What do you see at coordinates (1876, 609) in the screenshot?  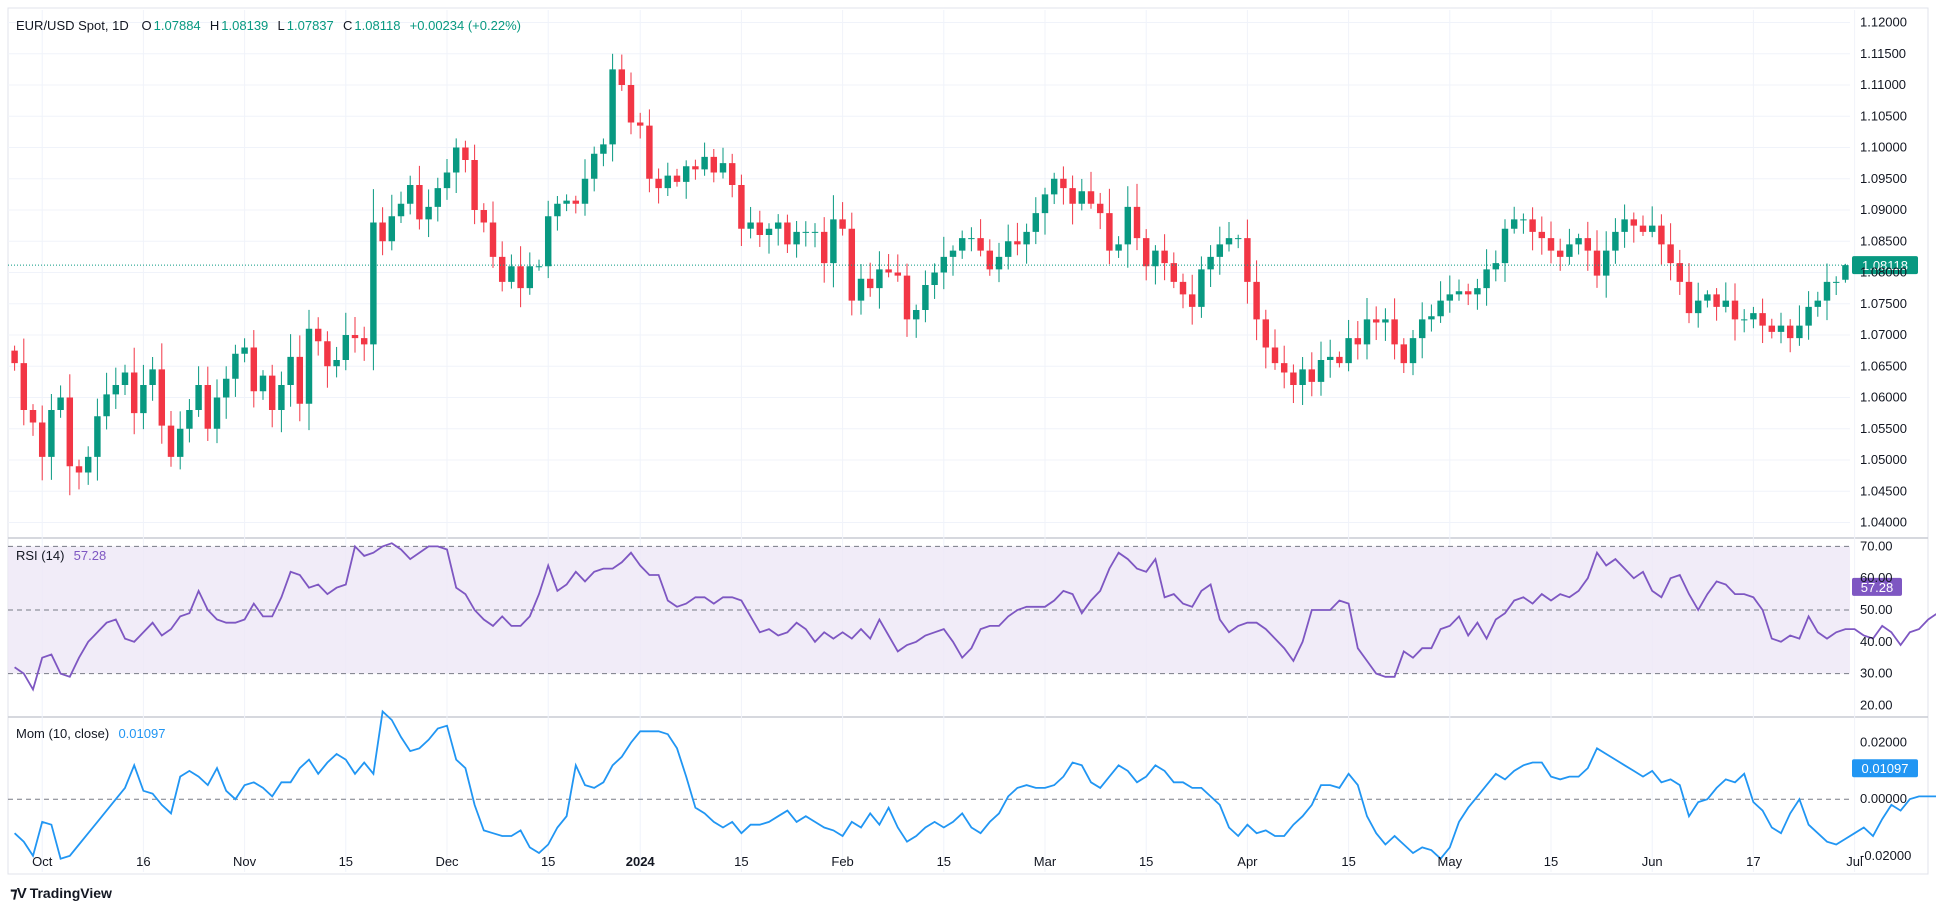 I see `rsi-tick-label: 50.00` at bounding box center [1876, 609].